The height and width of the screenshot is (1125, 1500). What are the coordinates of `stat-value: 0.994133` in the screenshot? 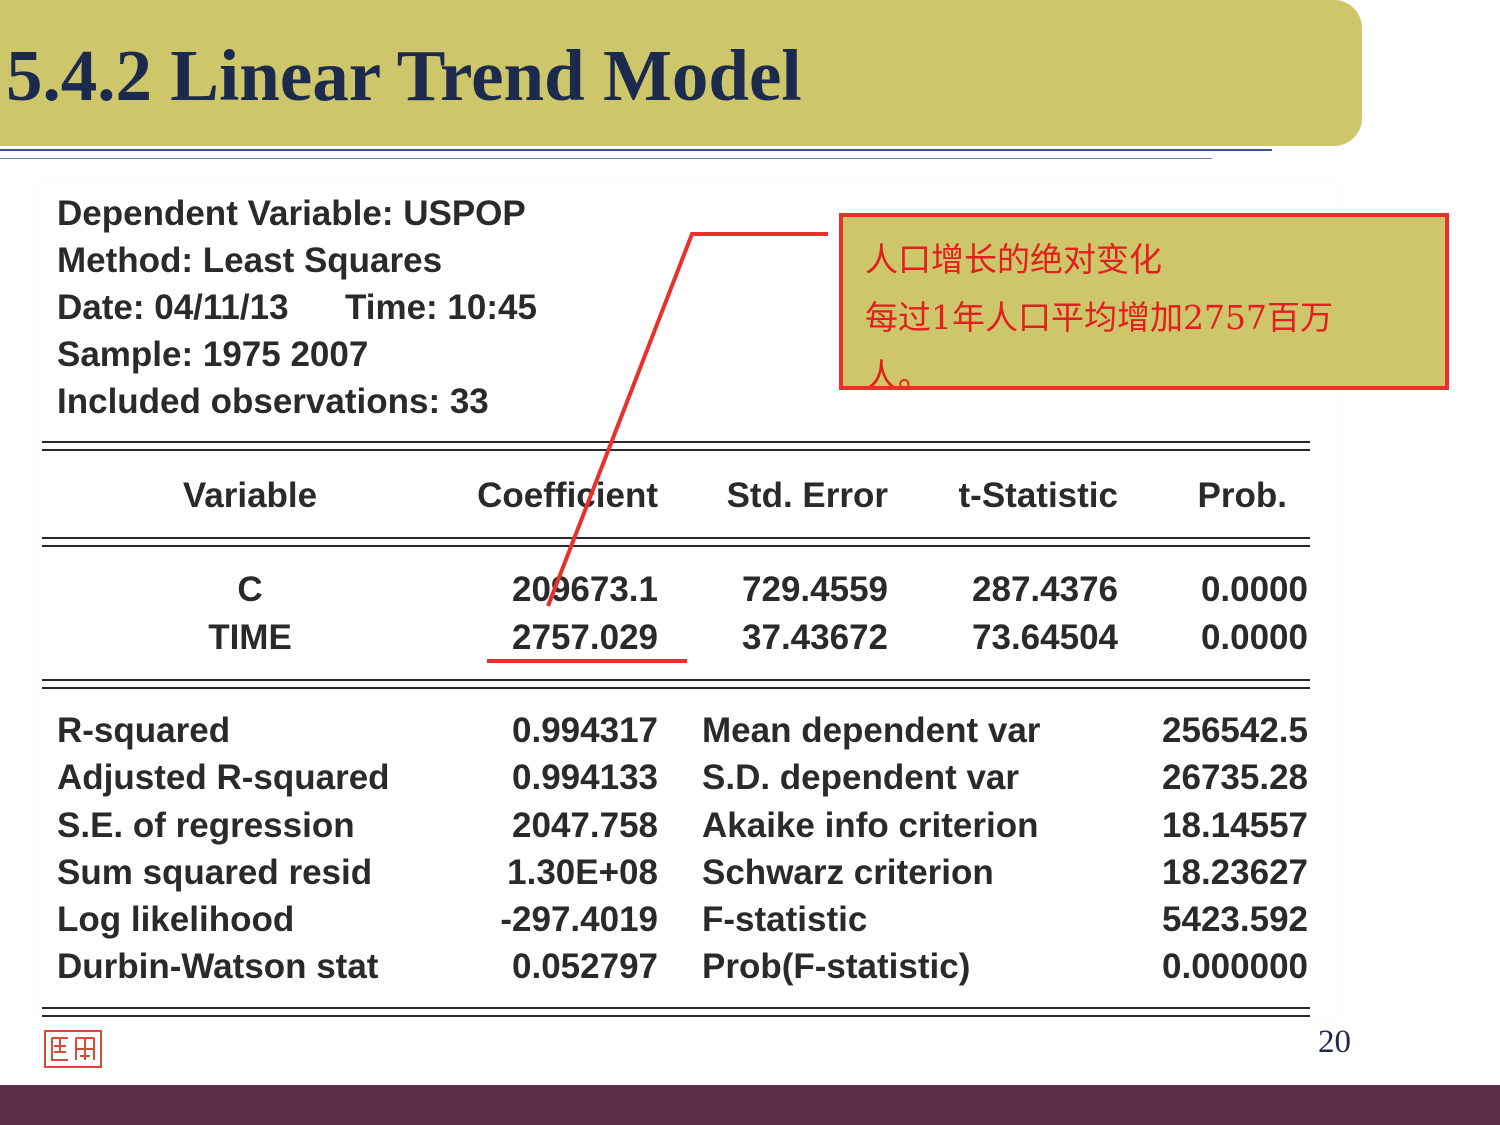 It's located at (585, 777).